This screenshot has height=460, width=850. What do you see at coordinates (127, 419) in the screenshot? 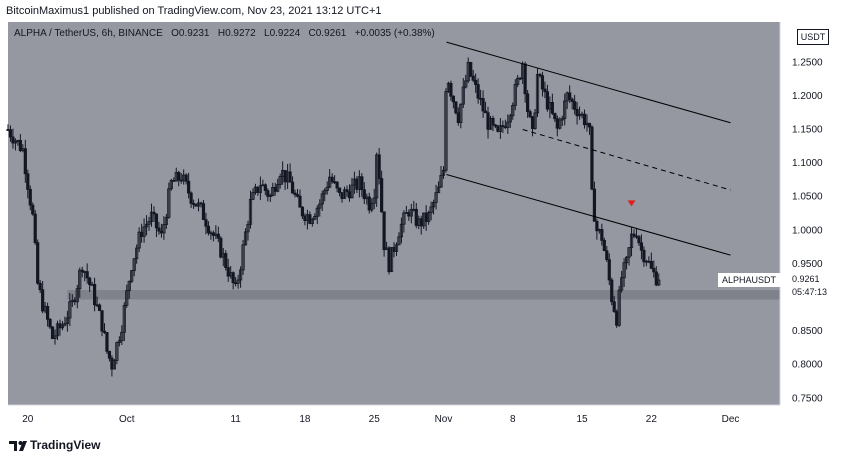
I see `x-tick-label-1: Oct` at bounding box center [127, 419].